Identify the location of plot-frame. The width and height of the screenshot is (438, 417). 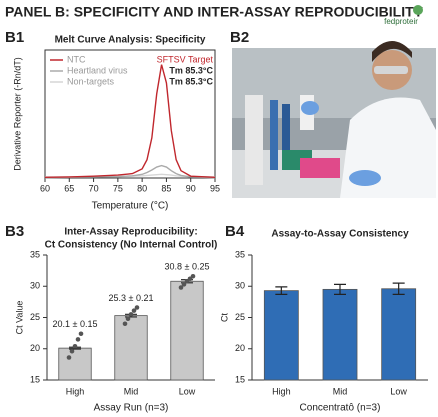
(130, 114).